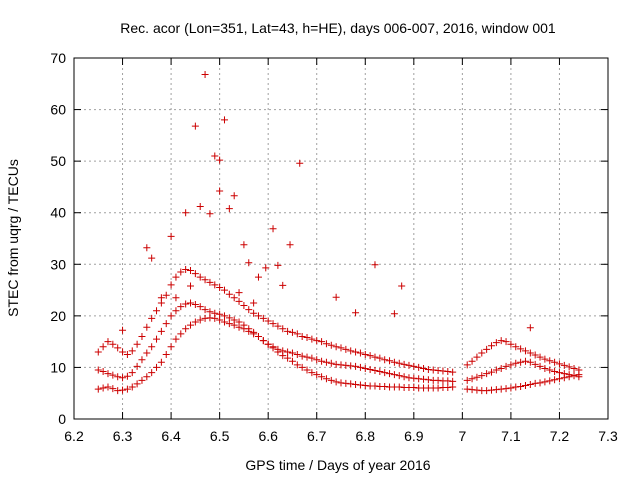 This screenshot has height=480, width=640. I want to click on x-axis-label: GPS time / Days of year 2016, so click(337, 465).